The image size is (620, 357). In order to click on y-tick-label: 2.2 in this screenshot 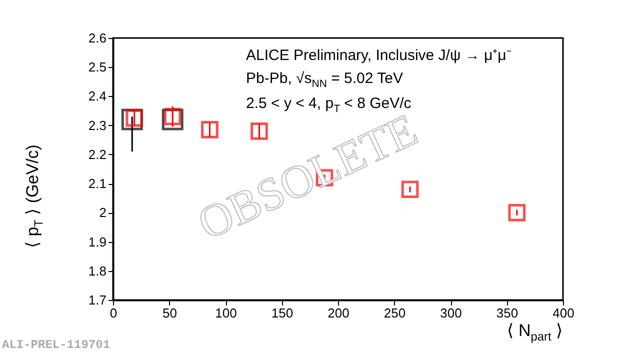, I will do `click(97, 154)`.